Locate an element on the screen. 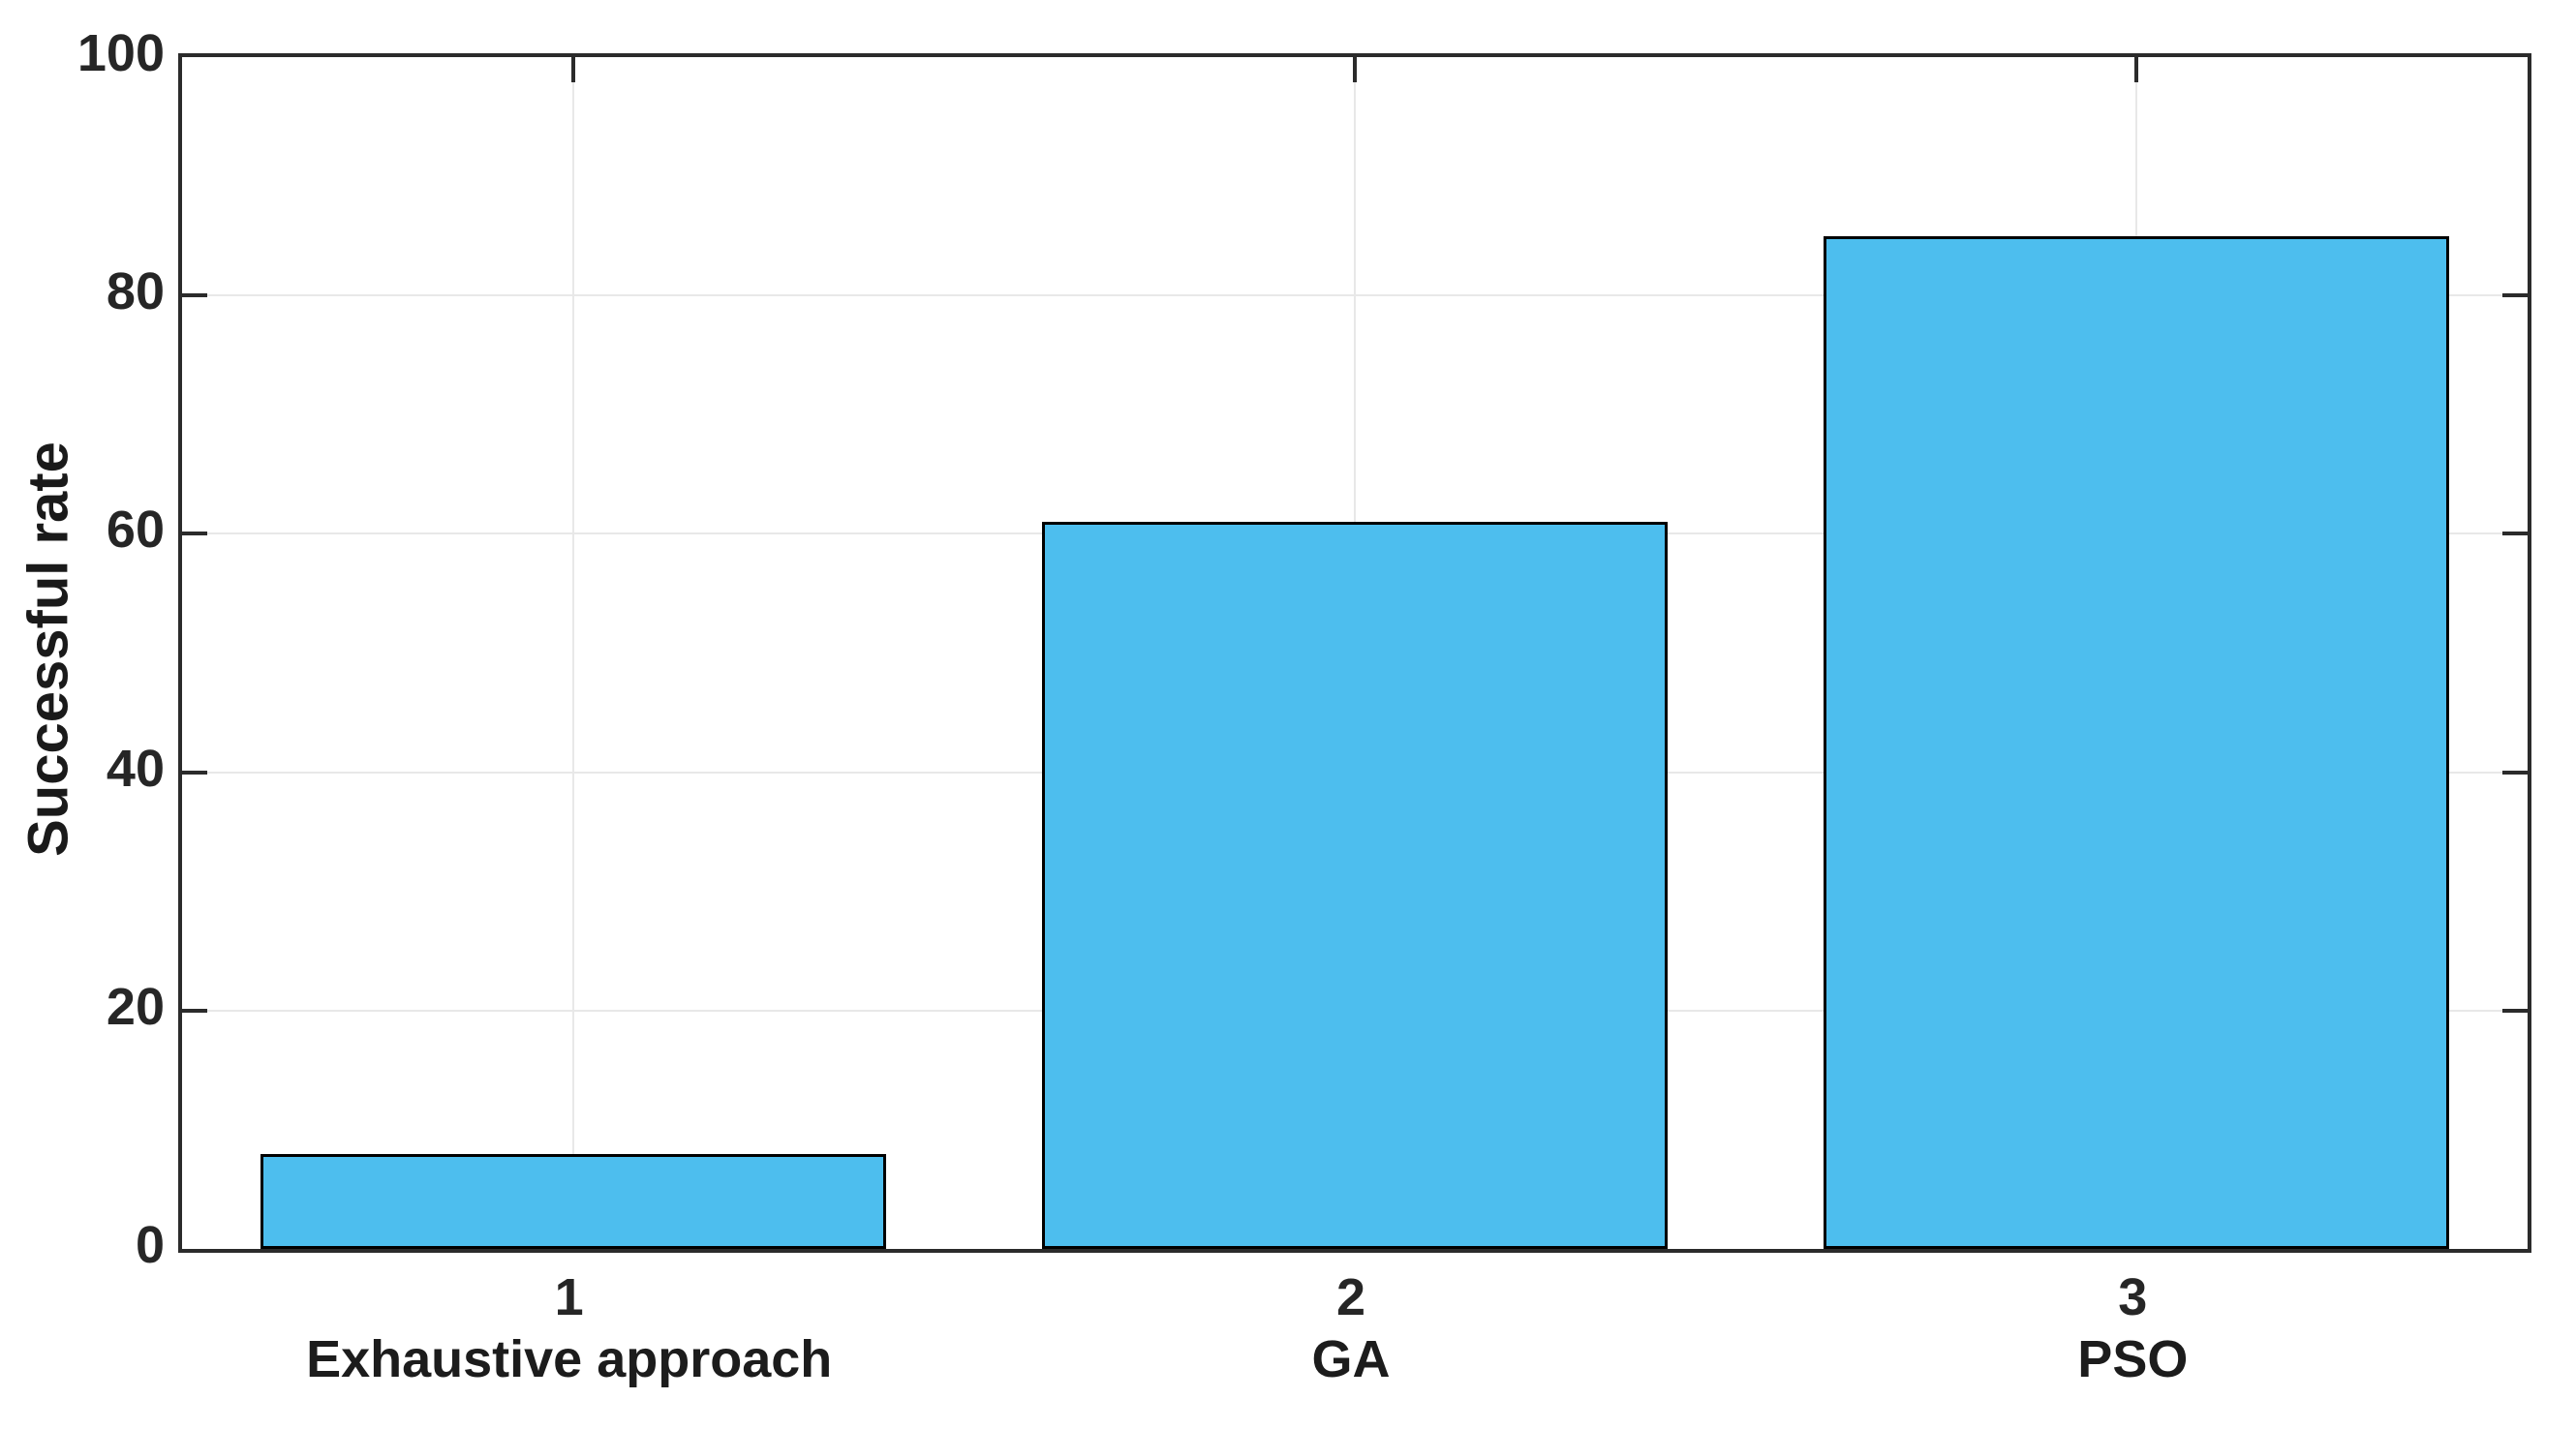 This screenshot has width=2576, height=1429. y-tick-label-20: 20 is located at coordinates (135, 1006).